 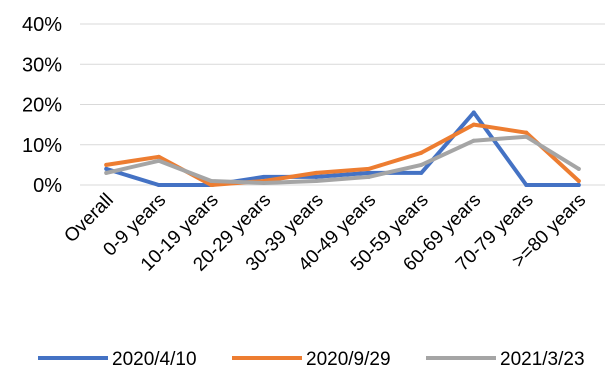 I want to click on legend: 2020/4/10 2020/9/29 2021/3/23, so click(x=311, y=359).